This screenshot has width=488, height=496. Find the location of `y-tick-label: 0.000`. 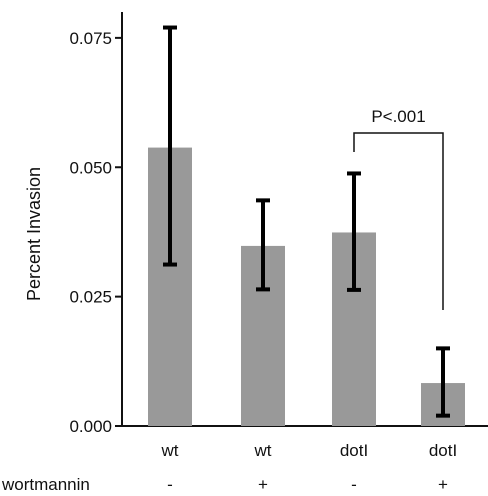

y-tick-label: 0.000 is located at coordinates (90, 426).